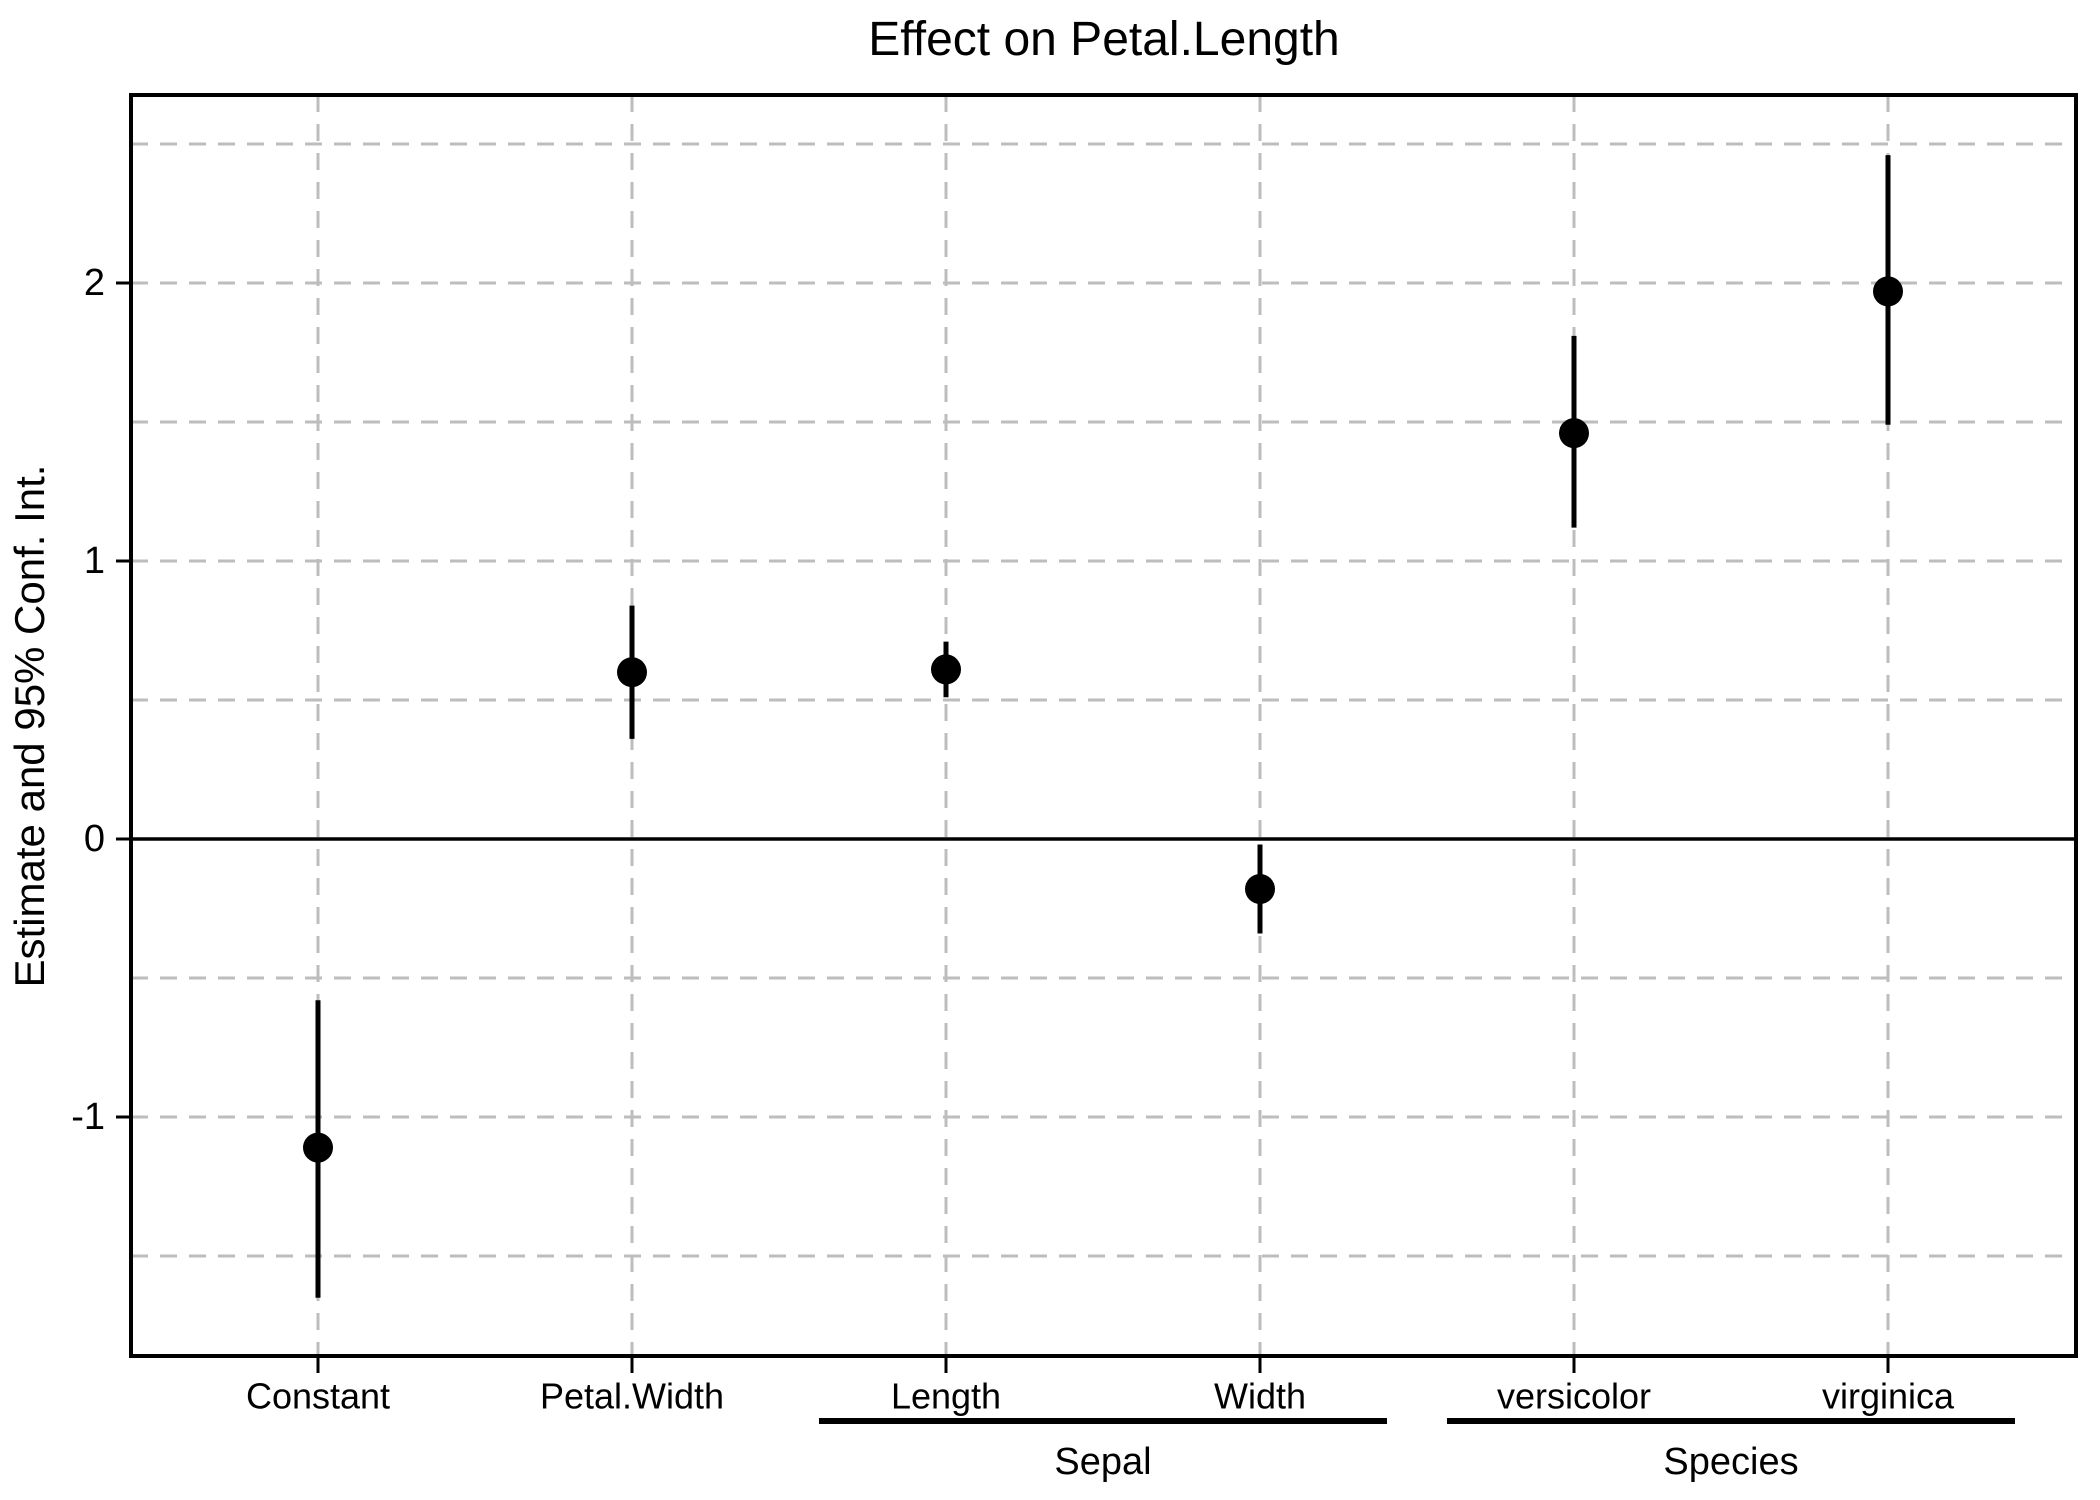  What do you see at coordinates (29, 726) in the screenshot?
I see `y-axis-title: Estimate and 95% Conf. Int.` at bounding box center [29, 726].